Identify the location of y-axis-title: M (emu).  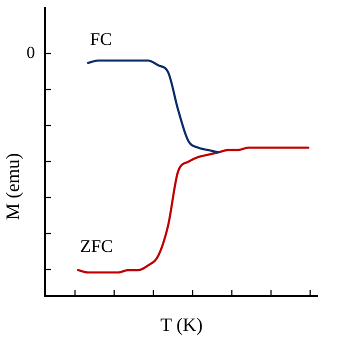
(13, 186).